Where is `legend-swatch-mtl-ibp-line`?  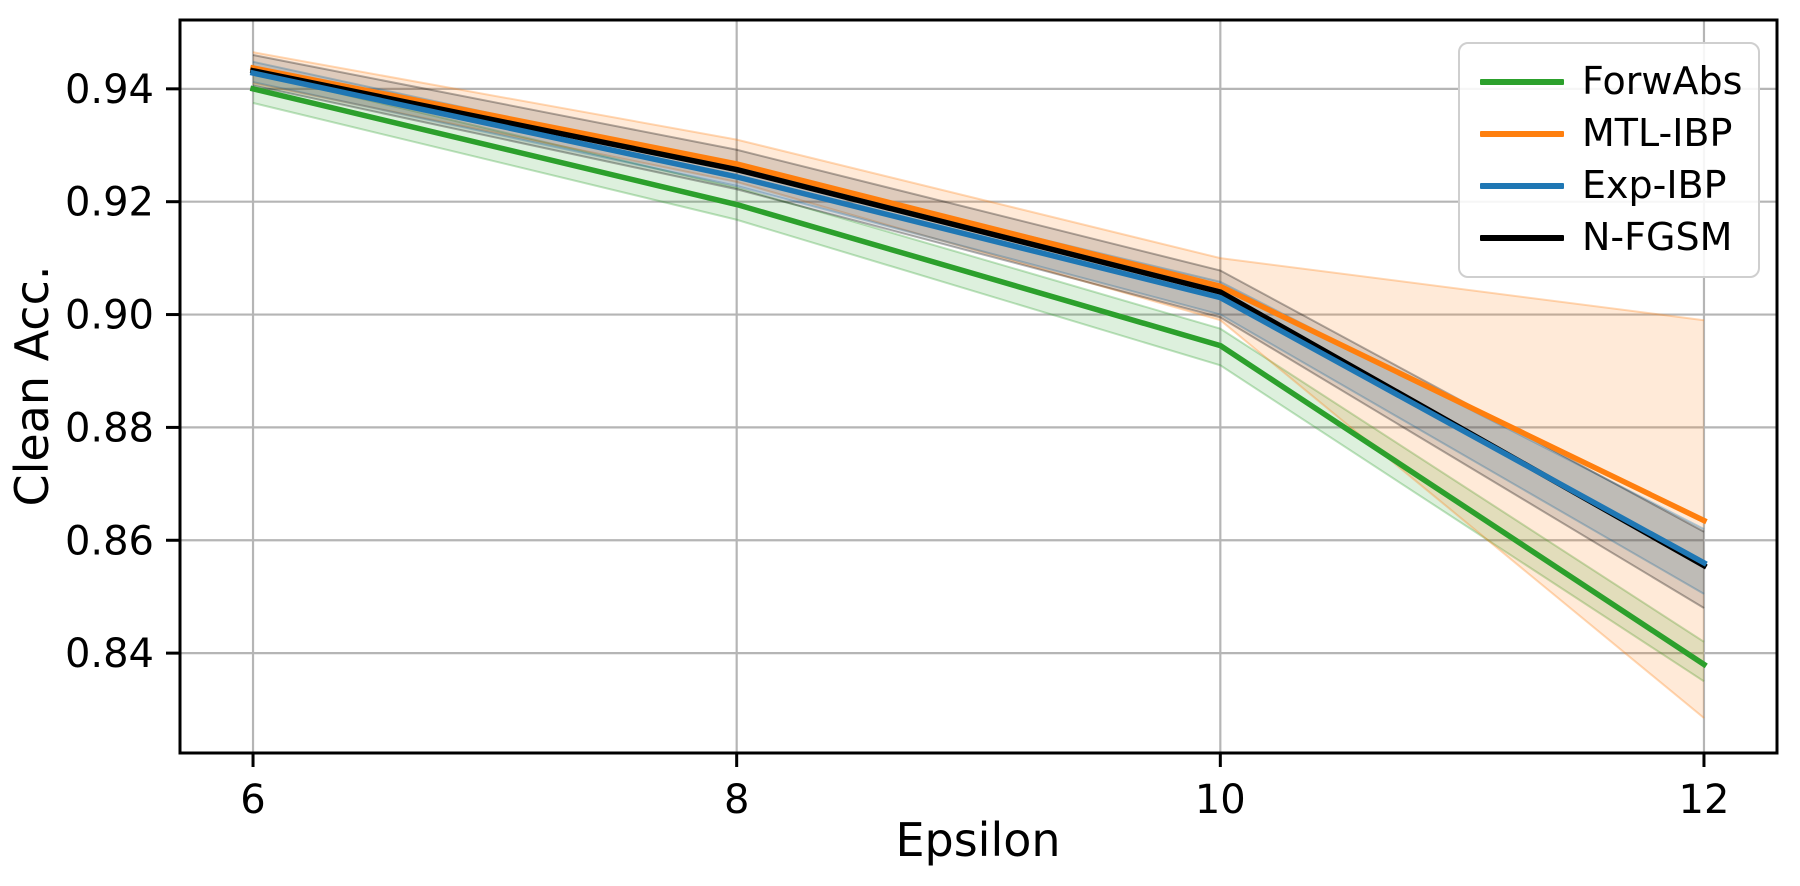 legend-swatch-mtl-ibp-line is located at coordinates (1522, 133).